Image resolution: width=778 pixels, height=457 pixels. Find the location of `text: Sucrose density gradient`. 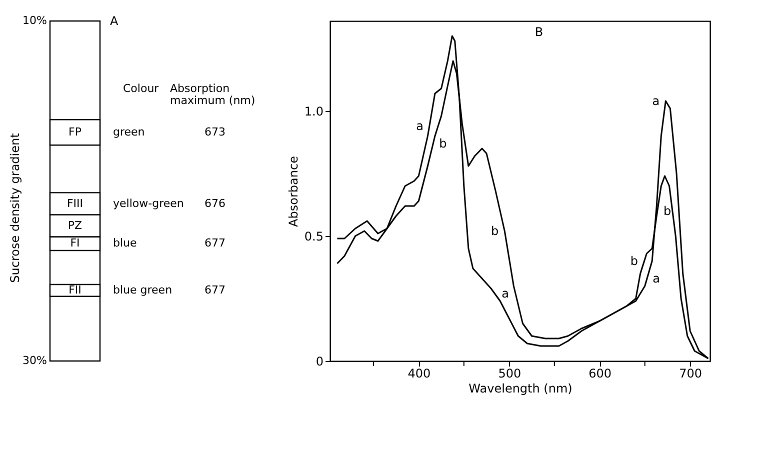

text: Sucrose density gradient is located at coordinates (15, 207).